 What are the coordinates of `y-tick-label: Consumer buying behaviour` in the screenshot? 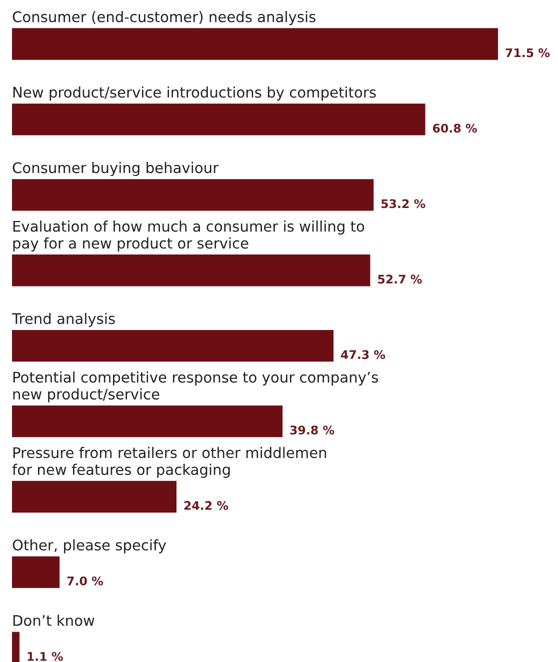 It's located at (115, 169).